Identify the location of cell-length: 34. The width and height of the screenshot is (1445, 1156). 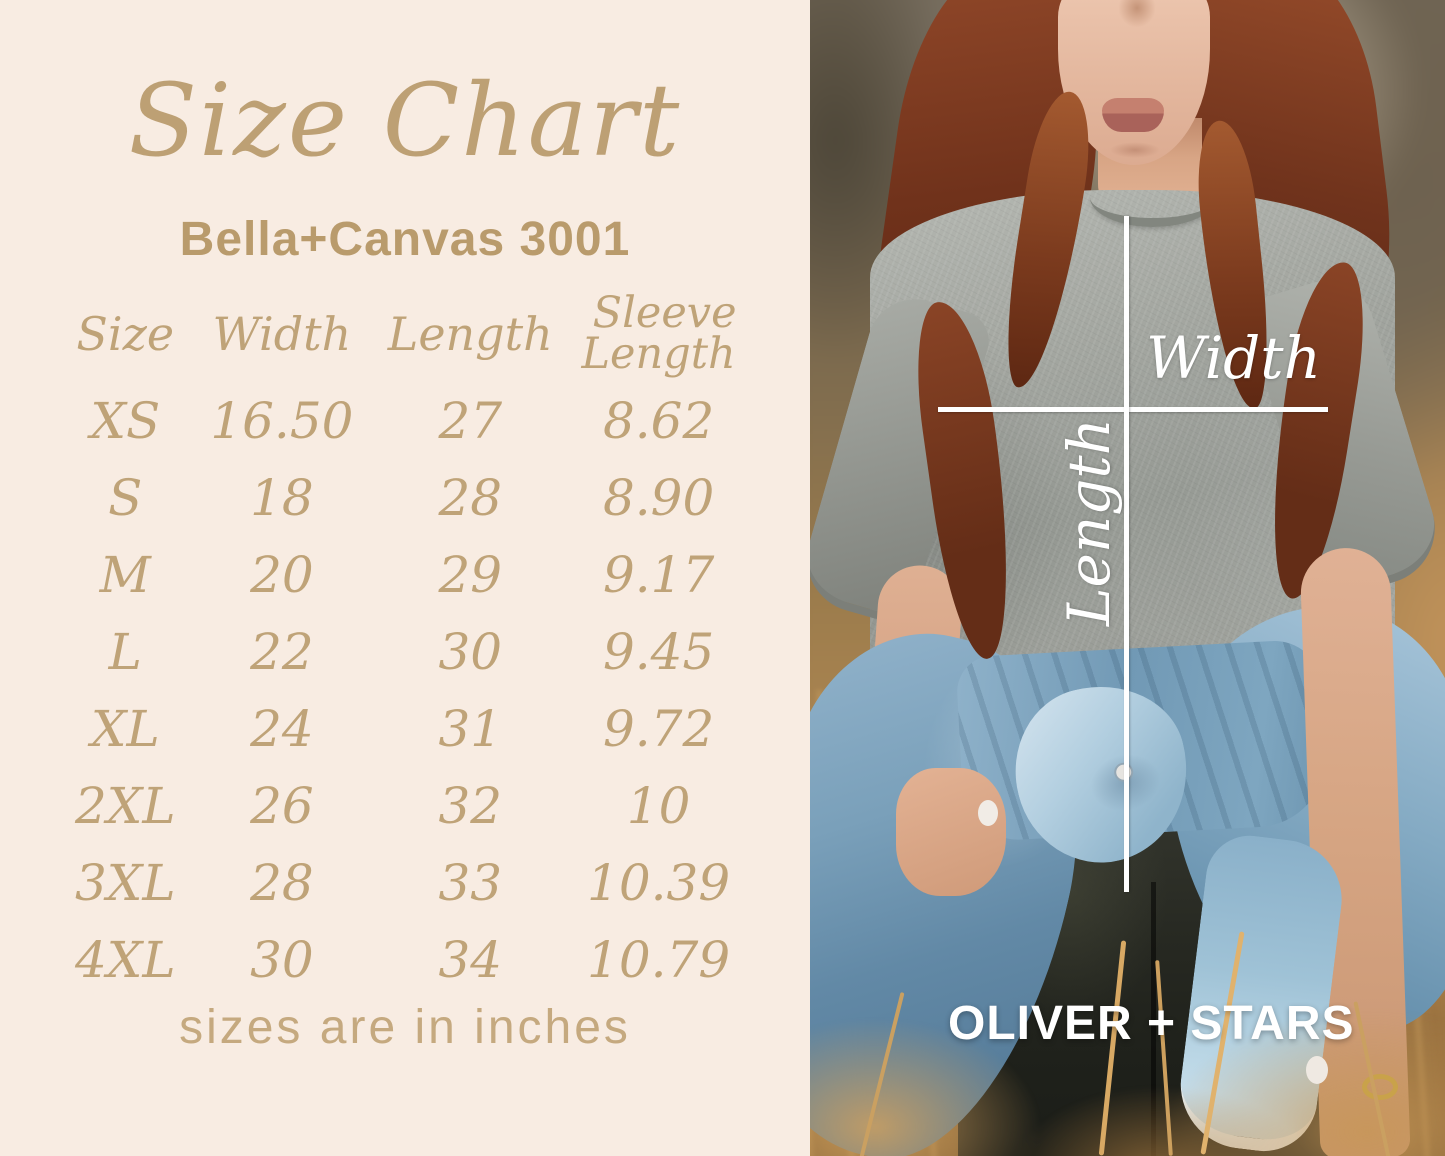
(470, 959).